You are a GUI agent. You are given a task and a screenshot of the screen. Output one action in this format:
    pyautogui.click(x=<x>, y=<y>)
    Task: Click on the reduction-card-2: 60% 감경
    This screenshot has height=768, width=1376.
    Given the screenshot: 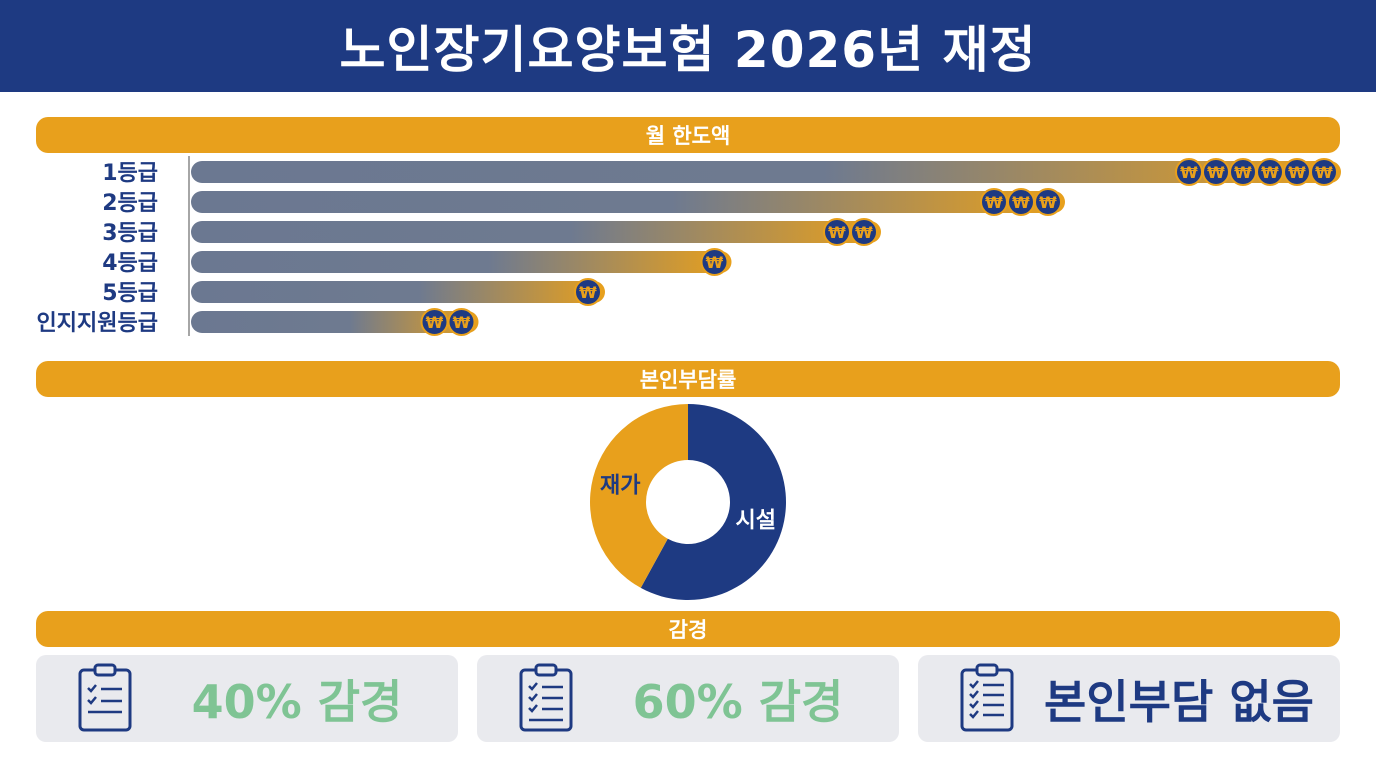 What is the action you would take?
    pyautogui.click(x=688, y=698)
    